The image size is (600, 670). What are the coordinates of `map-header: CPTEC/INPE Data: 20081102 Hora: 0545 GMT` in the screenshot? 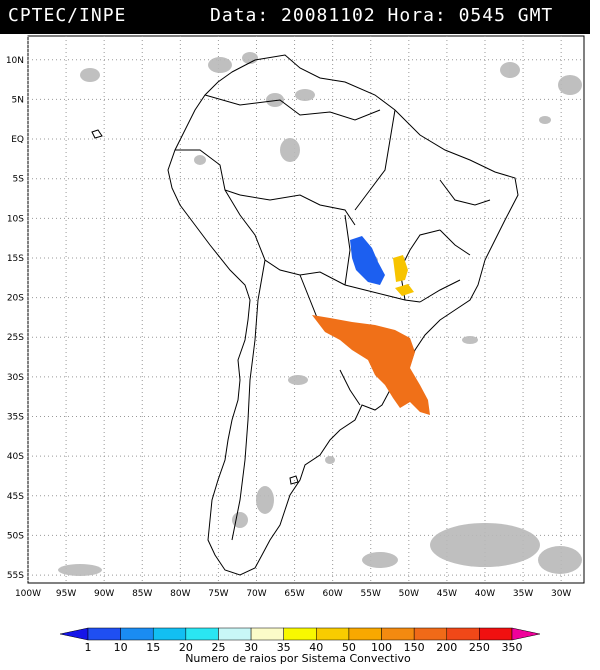 It's located at (295, 17).